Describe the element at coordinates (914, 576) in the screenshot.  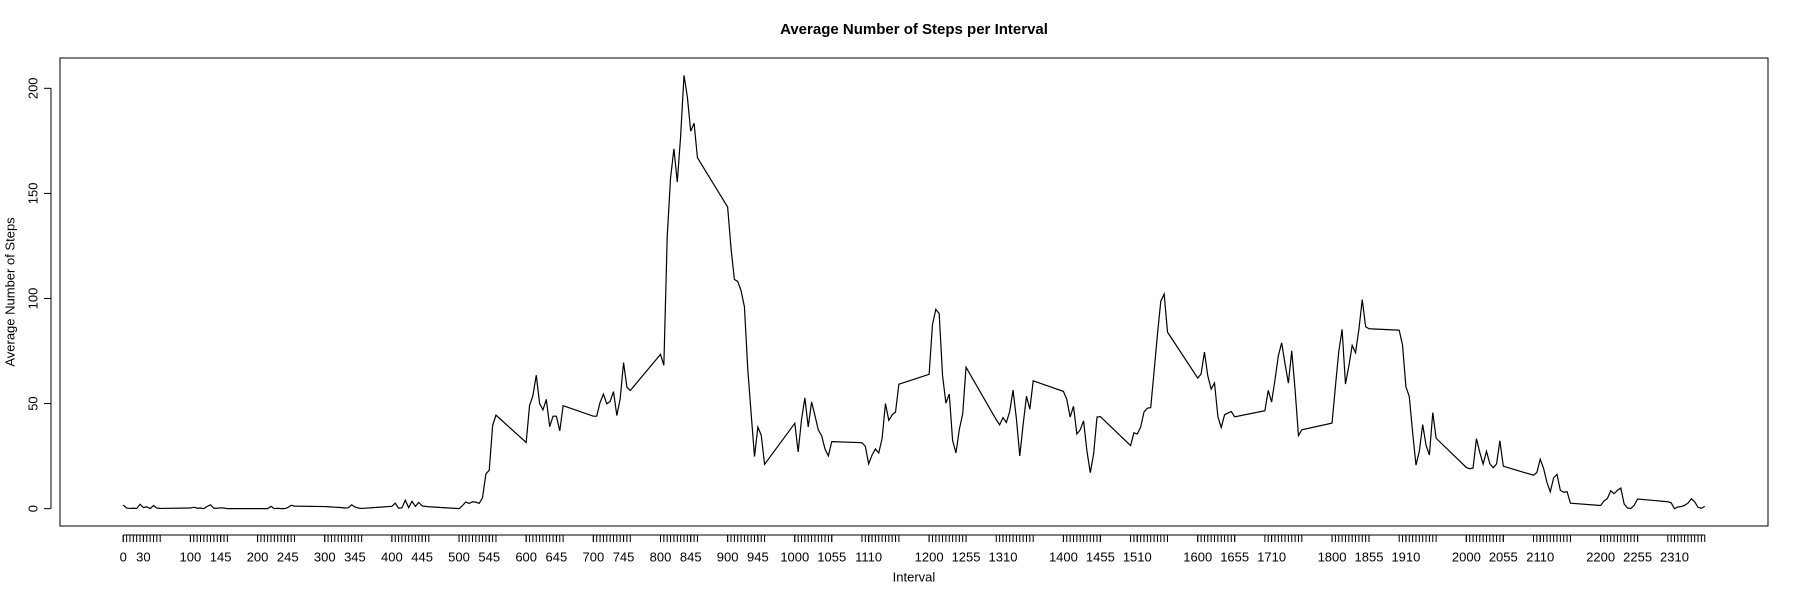
I see `x-axis-label: Interval` at that location.